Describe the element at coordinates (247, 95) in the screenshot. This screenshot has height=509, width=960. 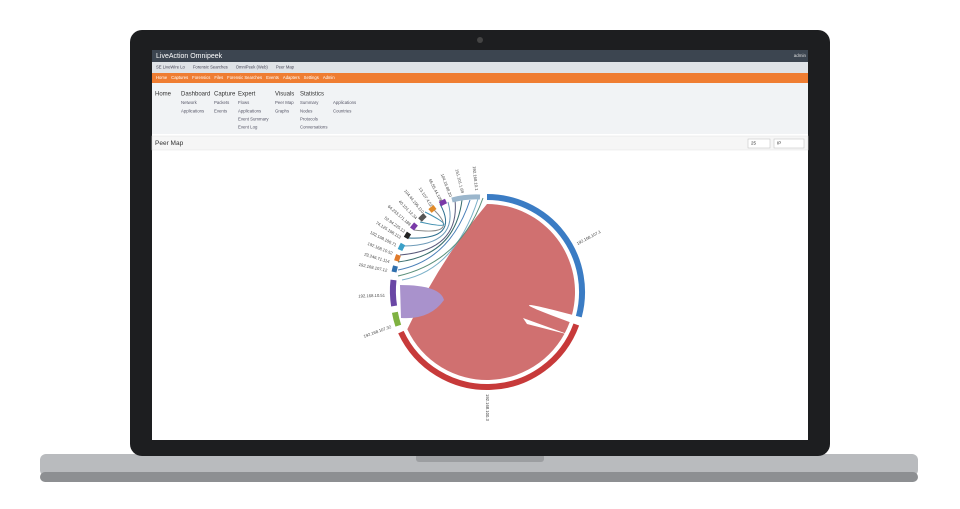
I see `menu-heading: Expert` at that location.